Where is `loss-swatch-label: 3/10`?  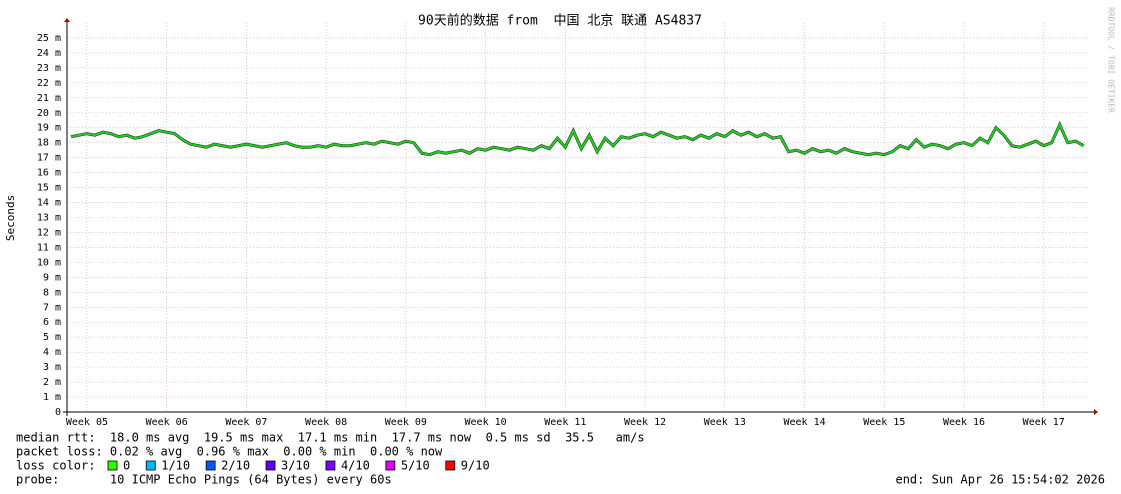
loss-swatch-label: 3/10 is located at coordinates (295, 466).